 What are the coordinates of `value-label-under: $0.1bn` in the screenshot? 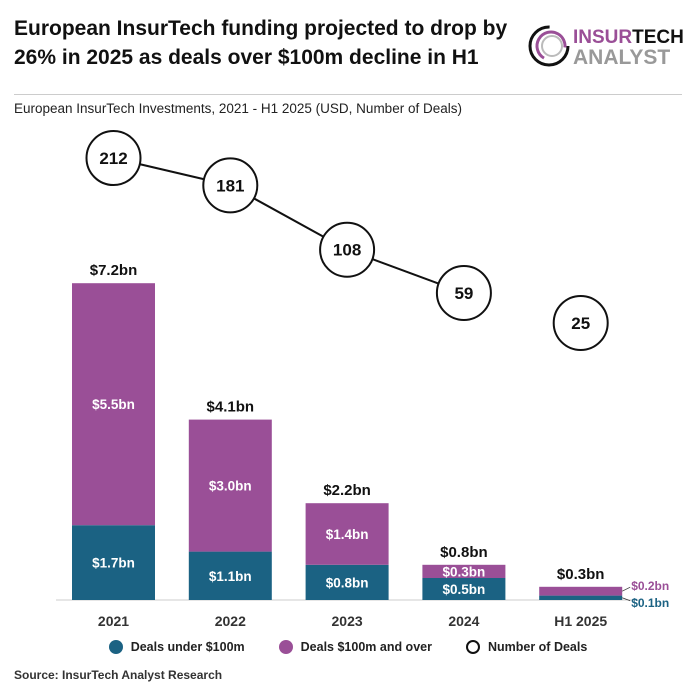 It's located at (650, 603).